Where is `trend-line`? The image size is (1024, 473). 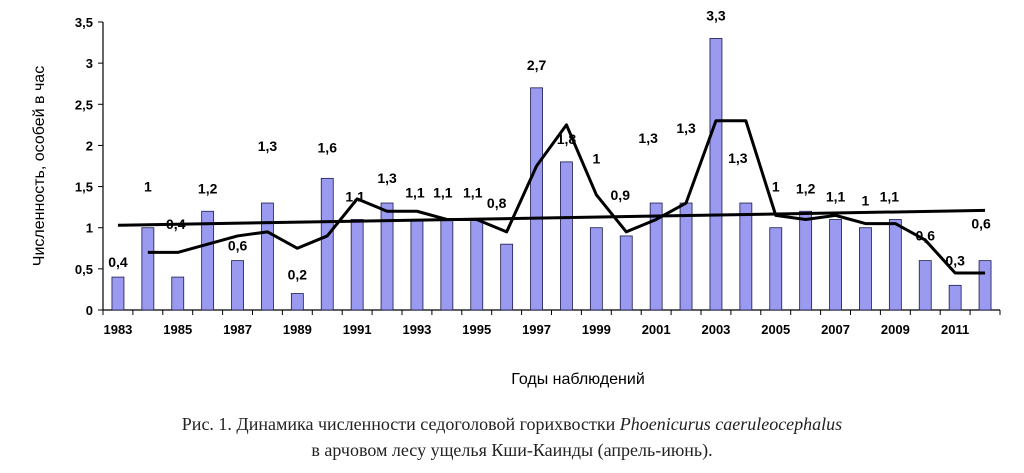 trend-line is located at coordinates (551, 217).